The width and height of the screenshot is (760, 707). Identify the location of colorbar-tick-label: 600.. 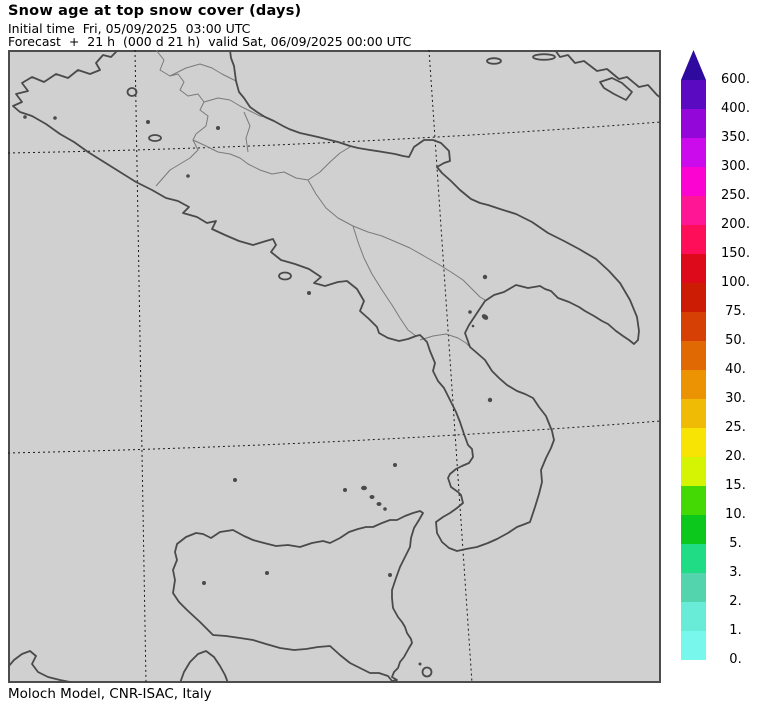
(735, 79).